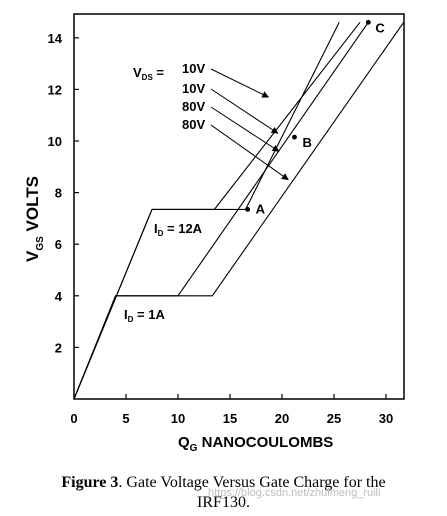  What do you see at coordinates (193, 106) in the screenshot?
I see `vds-entry-3: 80V` at bounding box center [193, 106].